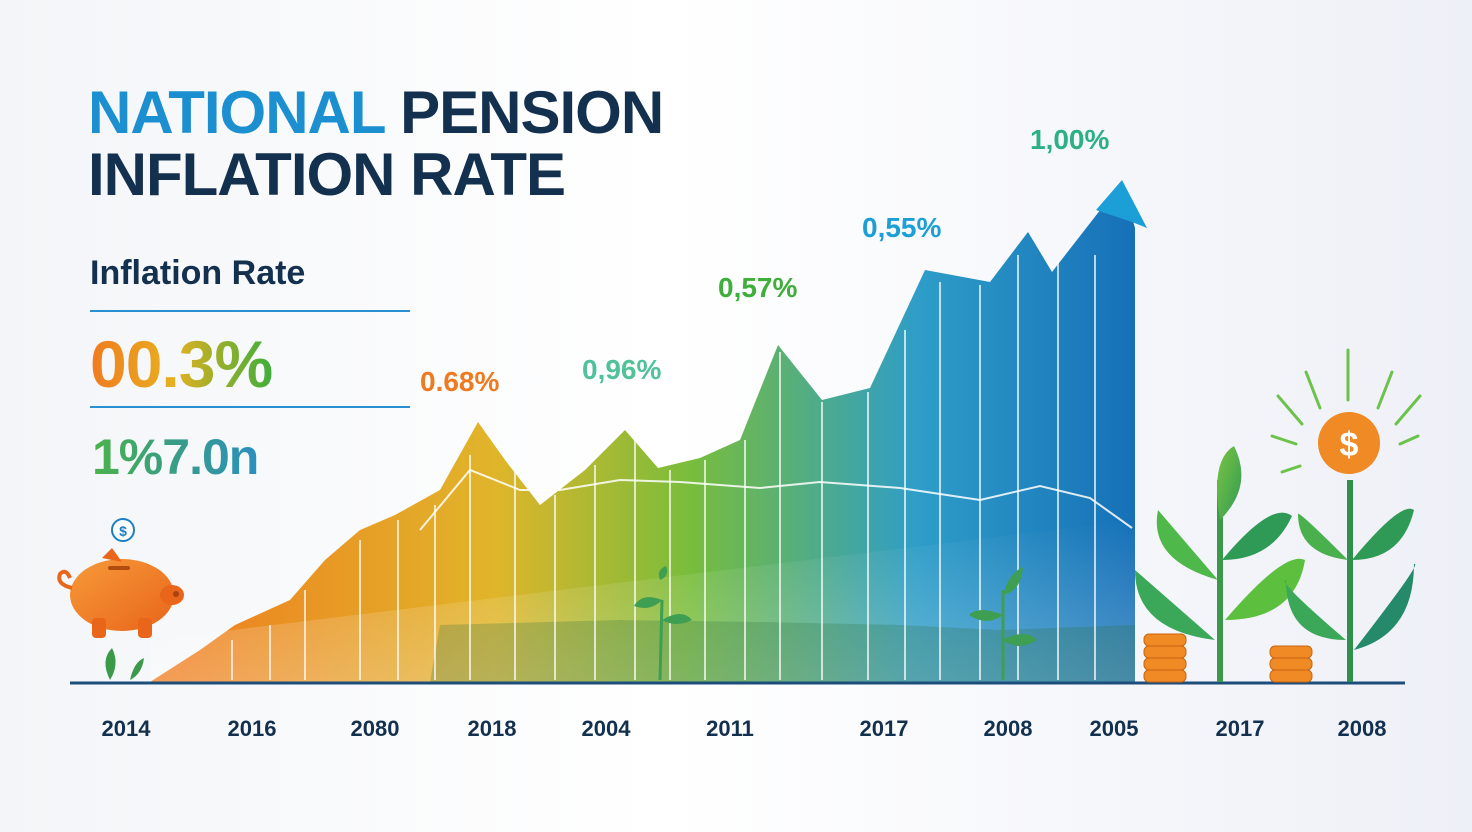 The image size is (1472, 832). What do you see at coordinates (120, 593) in the screenshot?
I see `piggy-bank-icon` at bounding box center [120, 593].